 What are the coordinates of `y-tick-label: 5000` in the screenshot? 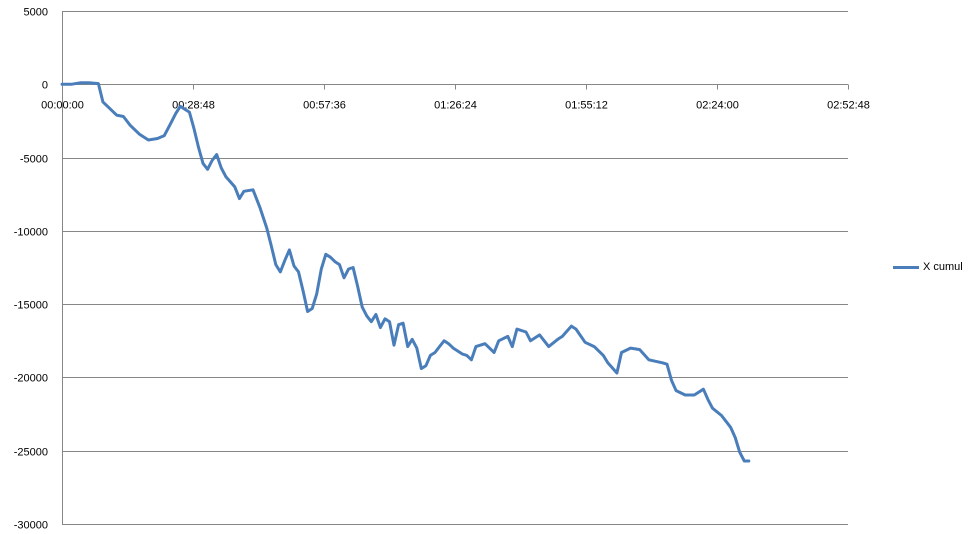 It's located at (36, 13).